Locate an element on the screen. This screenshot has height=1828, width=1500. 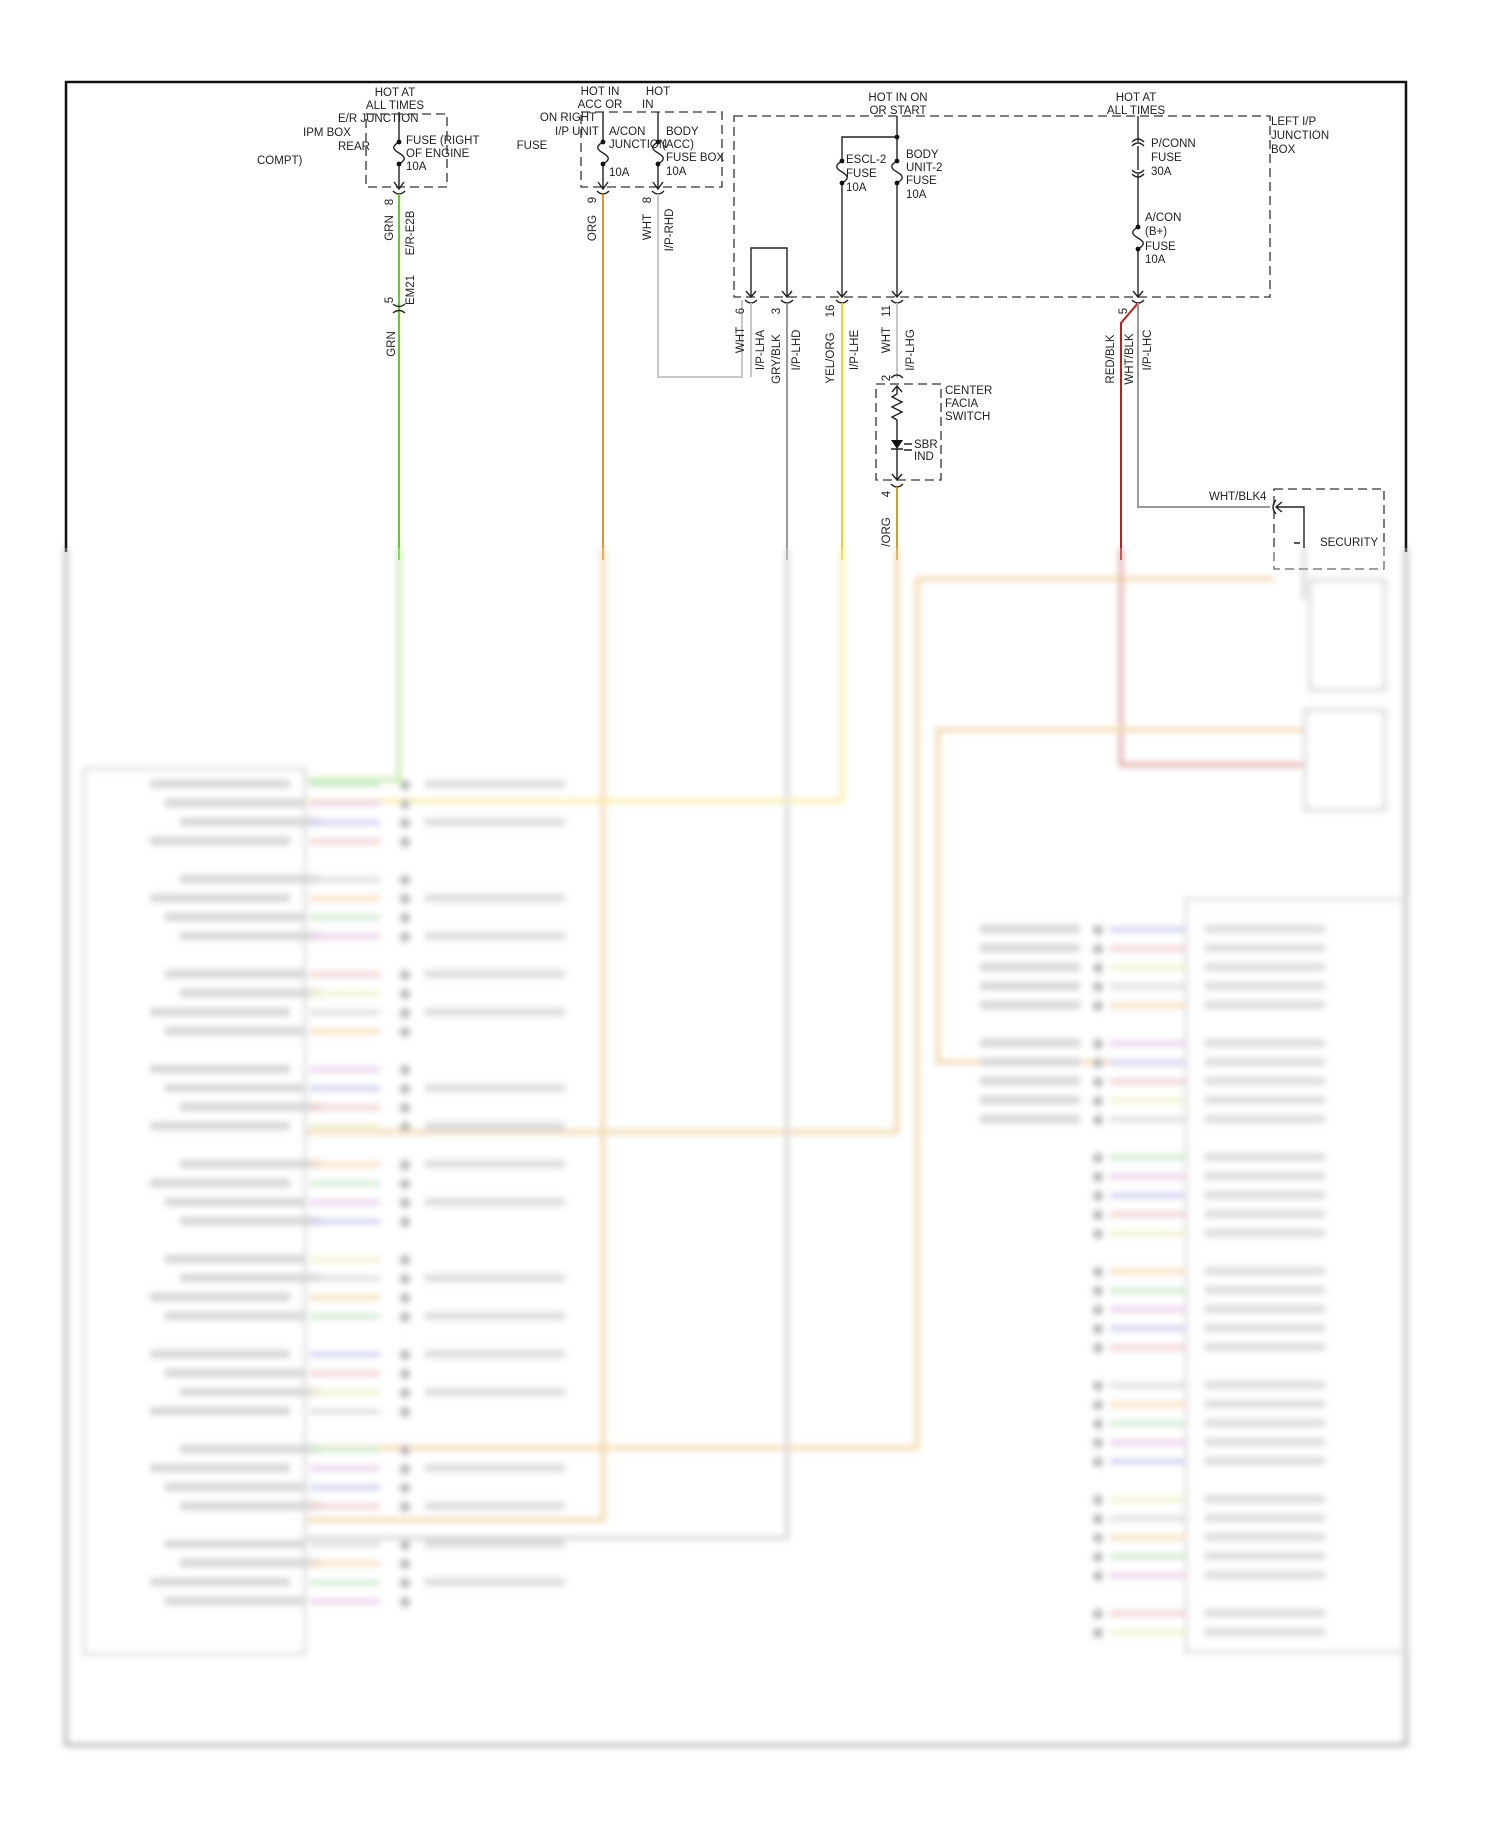
box-title: BOX is located at coordinates (1283, 150).